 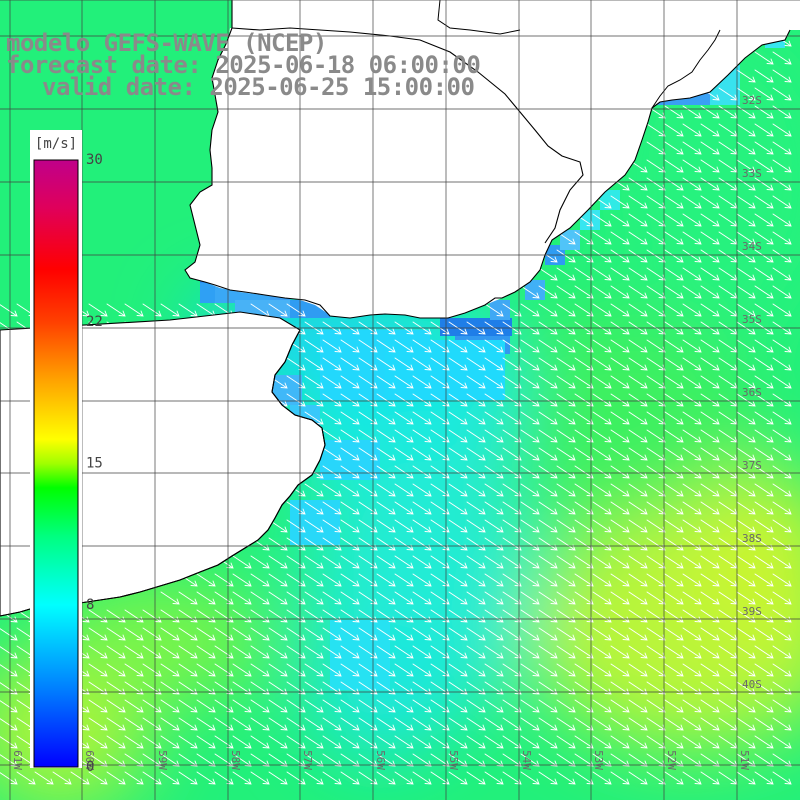 I want to click on latitude-label: 33S, so click(x=752, y=173).